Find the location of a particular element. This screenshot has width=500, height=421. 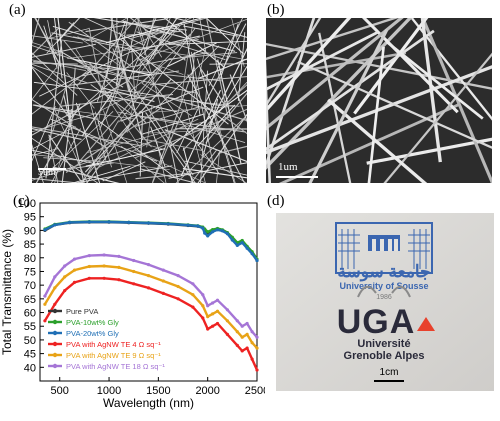

scale-bar-a is located at coordinates (52, 169).